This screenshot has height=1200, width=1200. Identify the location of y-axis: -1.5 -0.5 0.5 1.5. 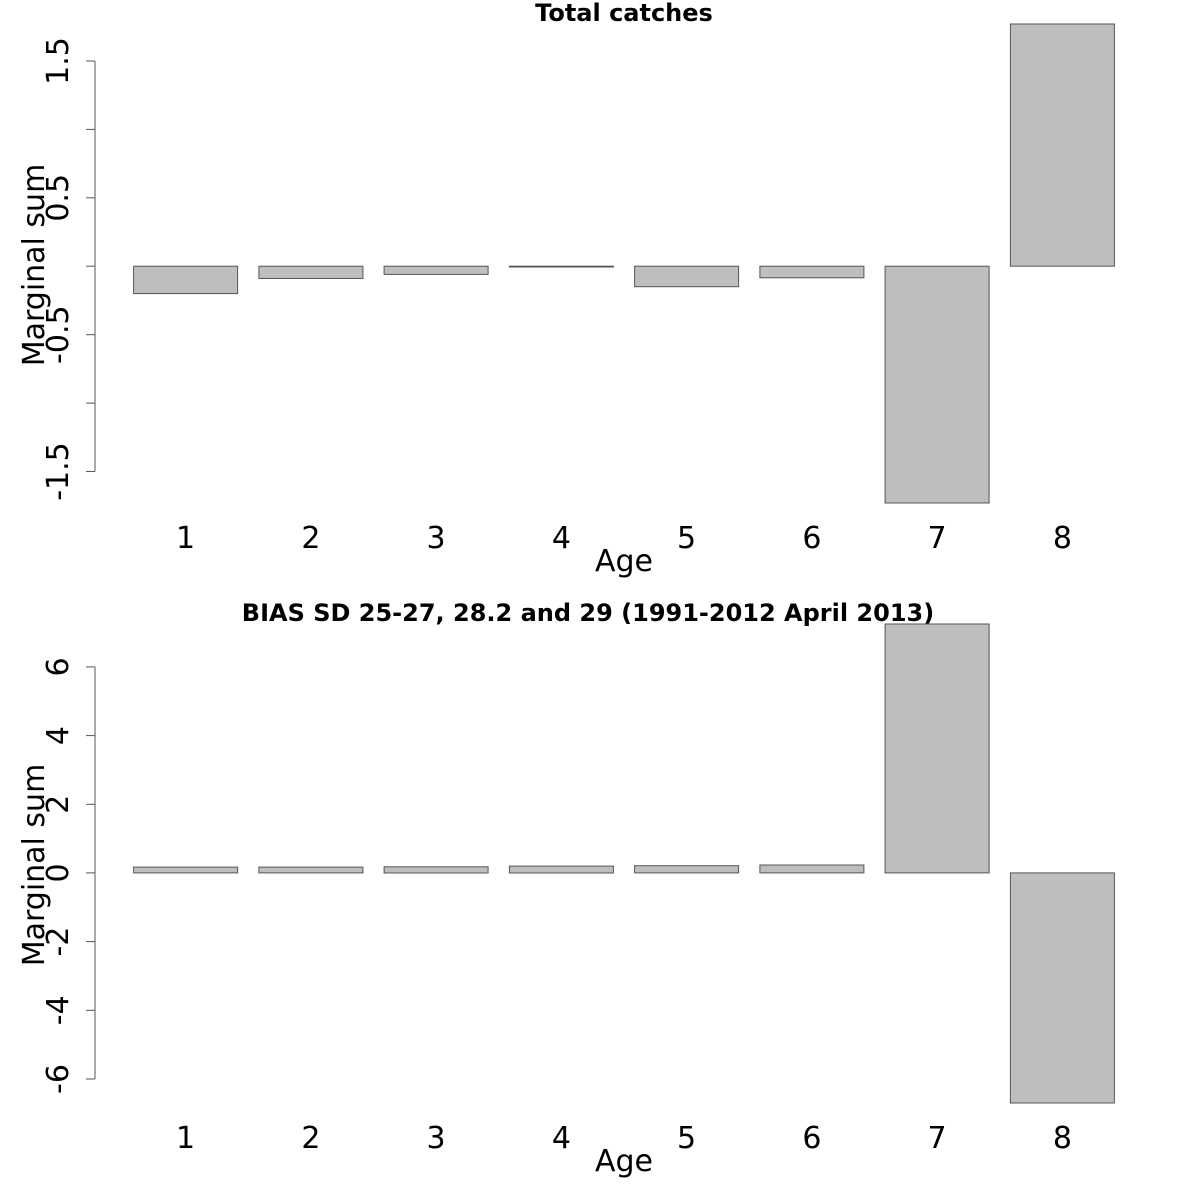
(68, 269).